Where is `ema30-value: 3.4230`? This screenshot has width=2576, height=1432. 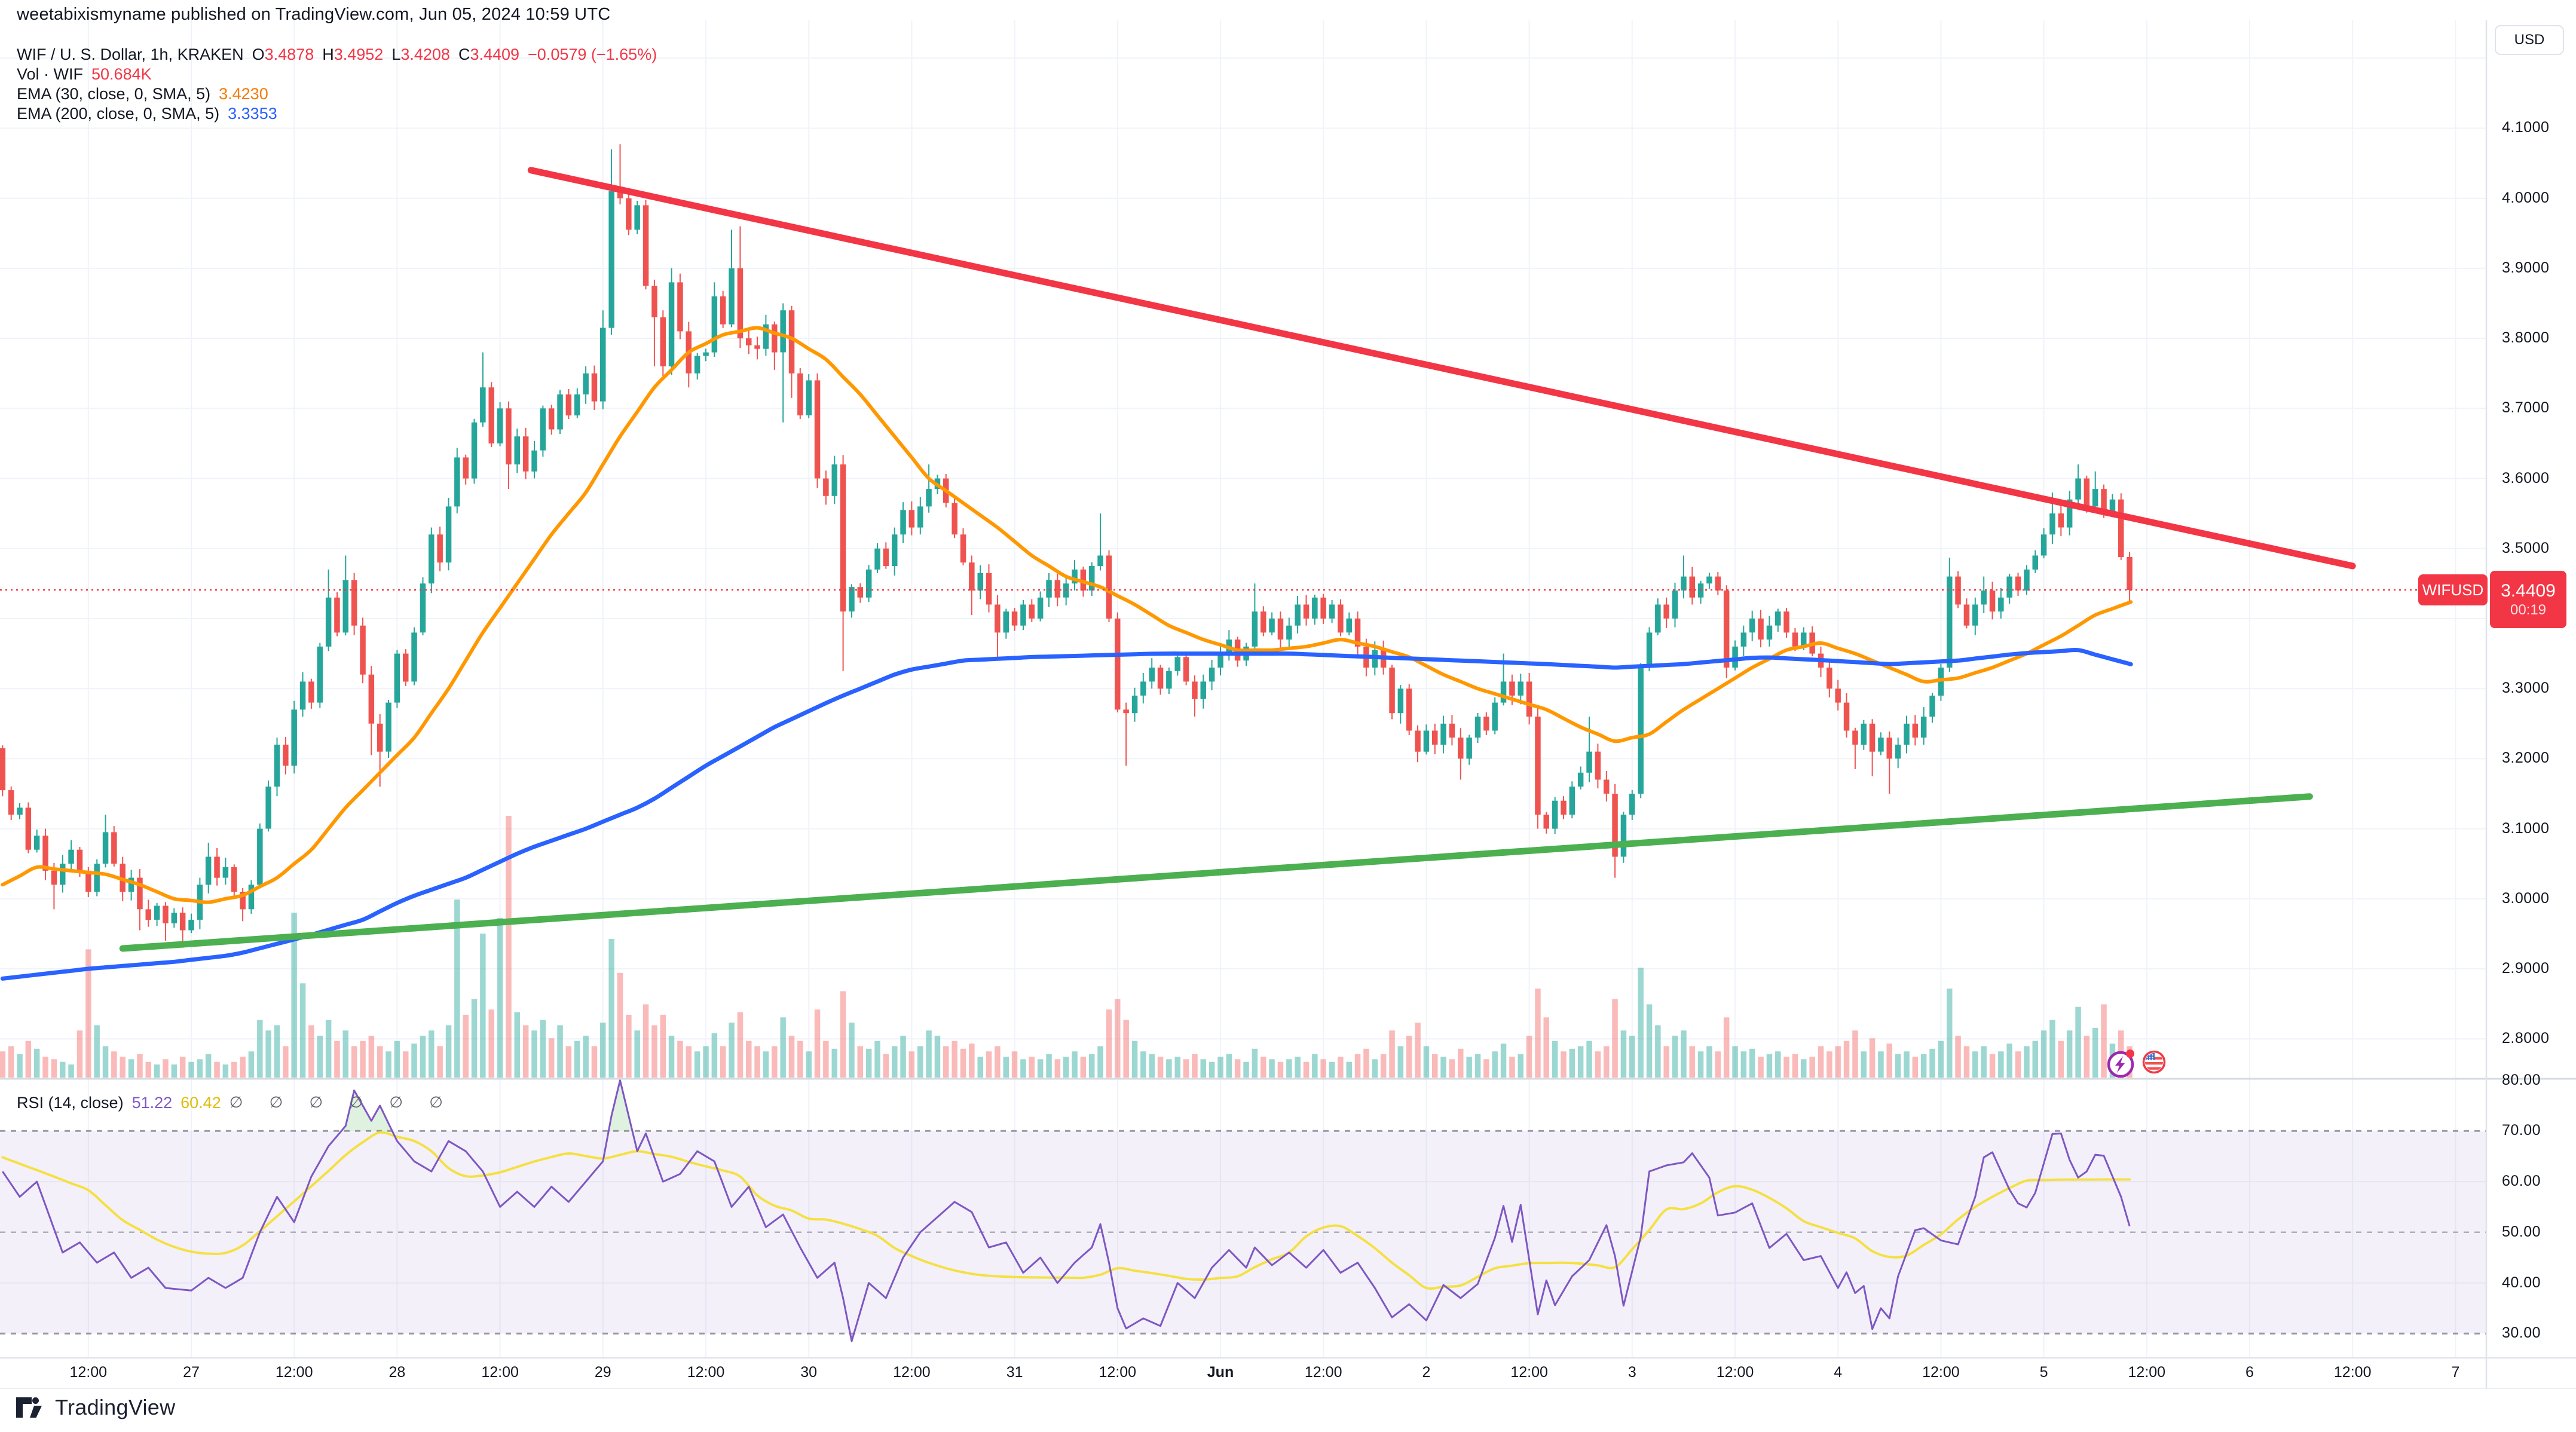 ema30-value: 3.4230 is located at coordinates (243, 94).